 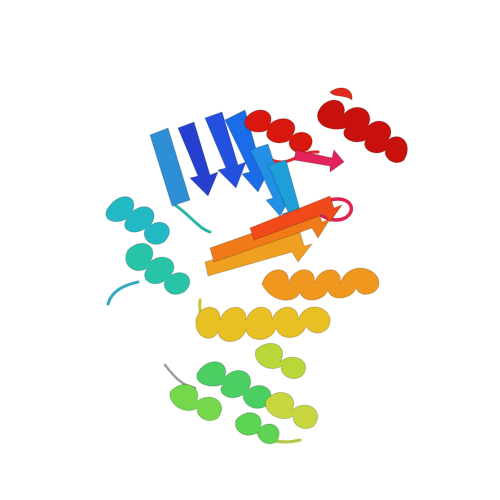 I want to click on helices-teal-left, so click(x=148, y=245).